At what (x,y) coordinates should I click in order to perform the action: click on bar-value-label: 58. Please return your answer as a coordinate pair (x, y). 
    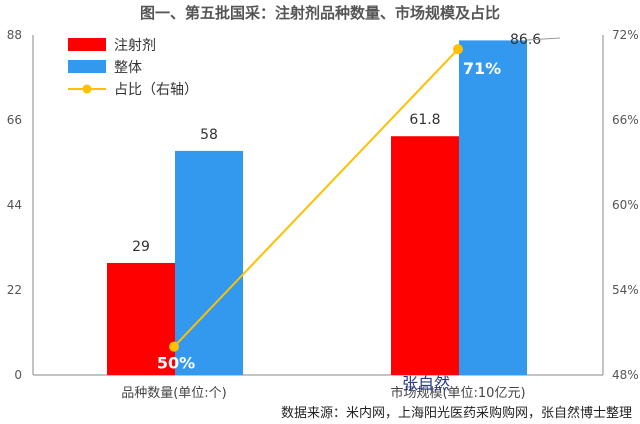
    Looking at the image, I should click on (209, 135).